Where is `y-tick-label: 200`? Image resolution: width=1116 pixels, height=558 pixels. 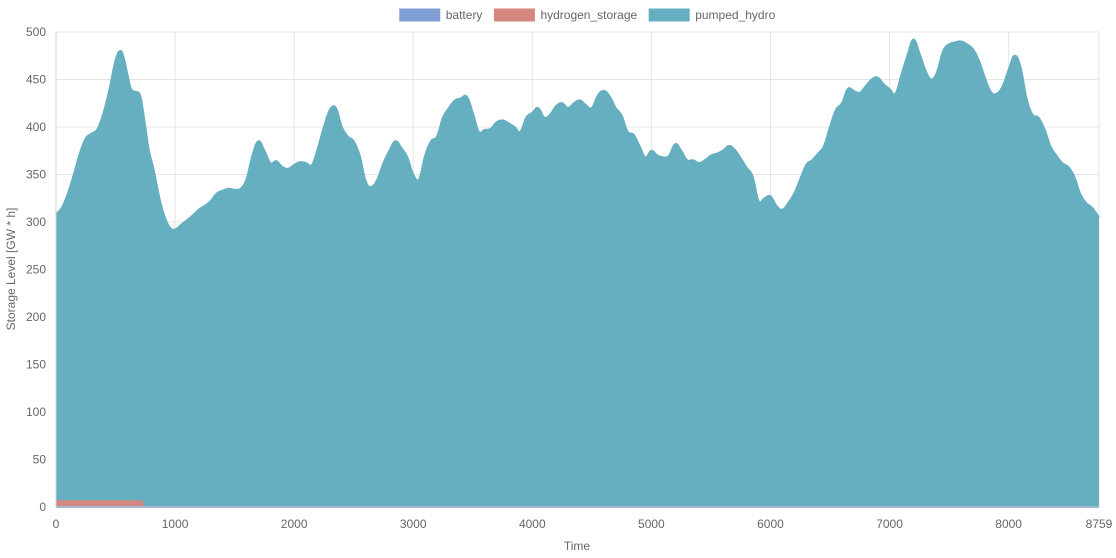 y-tick-label: 200 is located at coordinates (36, 317).